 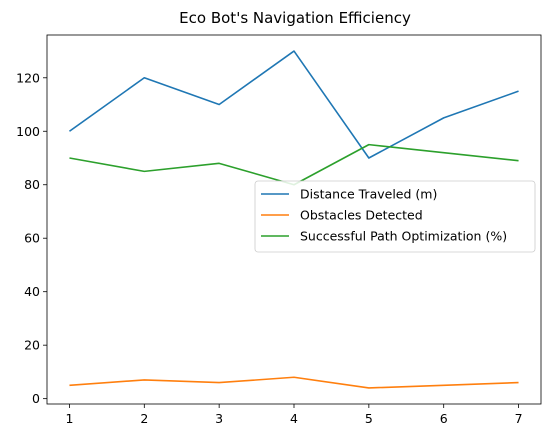 What do you see at coordinates (32, 291) in the screenshot?
I see `y-tick-label: 40` at bounding box center [32, 291].